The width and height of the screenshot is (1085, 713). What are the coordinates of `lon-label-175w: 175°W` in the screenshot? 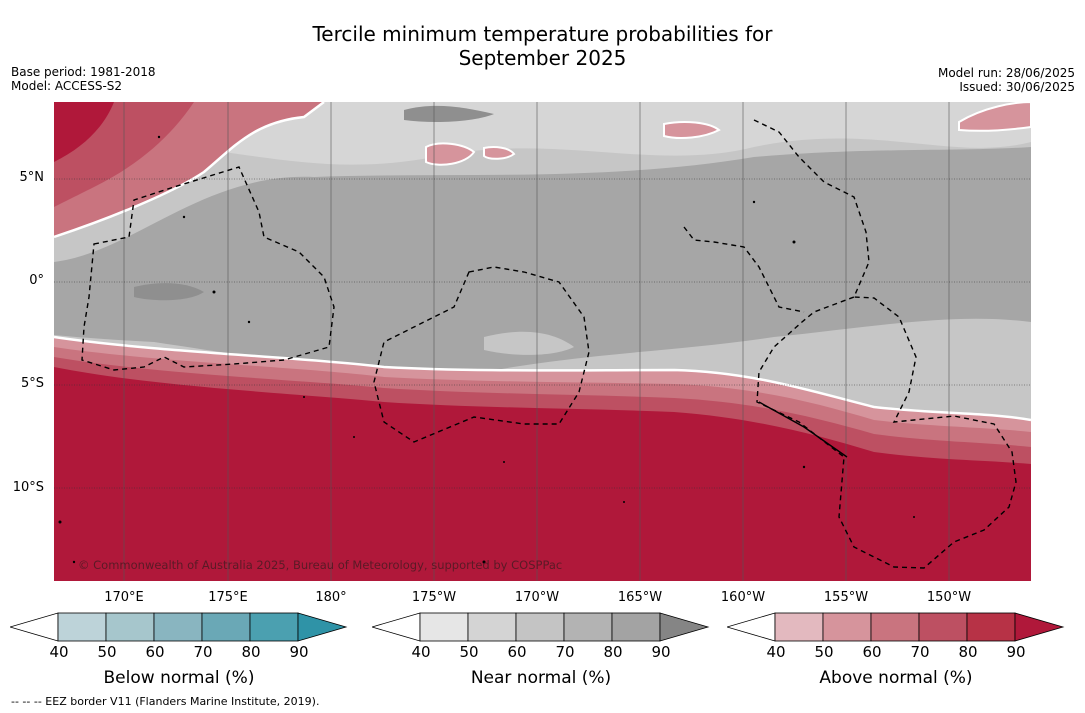 It's located at (434, 597).